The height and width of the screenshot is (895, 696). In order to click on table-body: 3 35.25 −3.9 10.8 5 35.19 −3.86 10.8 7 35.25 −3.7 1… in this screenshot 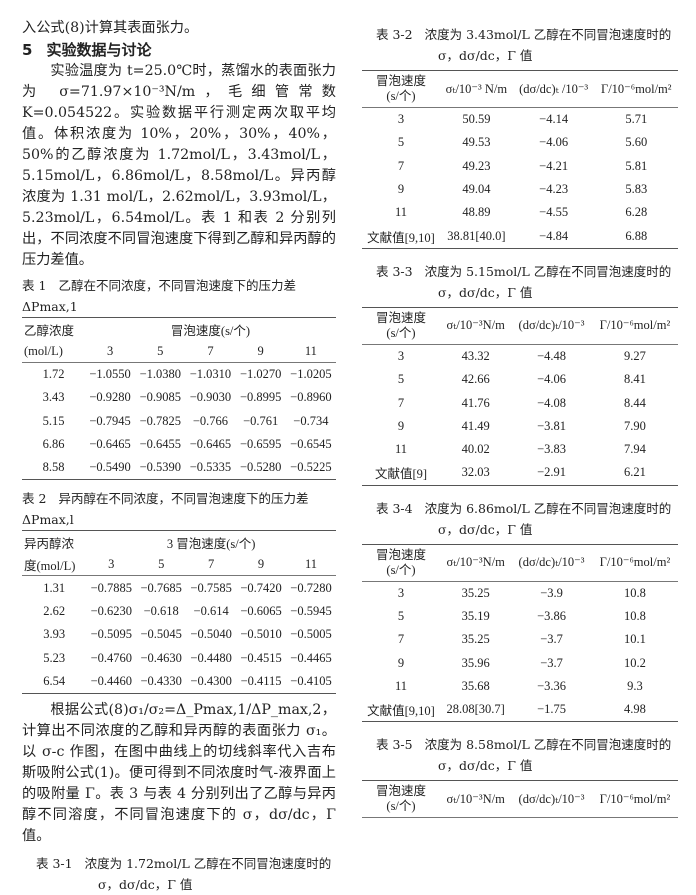, I will do `click(520, 651)`.